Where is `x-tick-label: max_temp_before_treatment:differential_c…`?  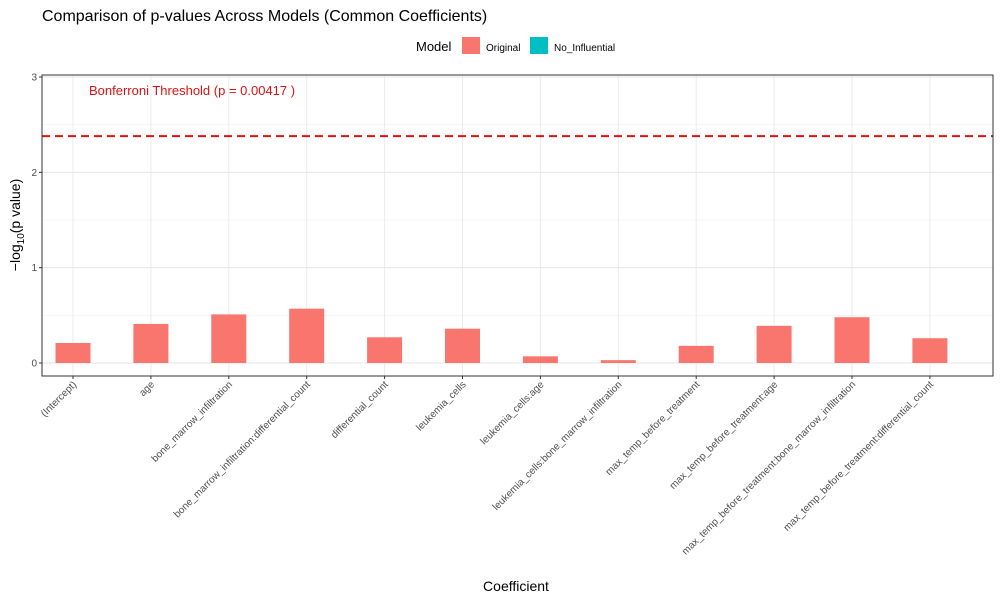
x-tick-label: max_temp_before_treatment:differential_c… is located at coordinates (859, 456).